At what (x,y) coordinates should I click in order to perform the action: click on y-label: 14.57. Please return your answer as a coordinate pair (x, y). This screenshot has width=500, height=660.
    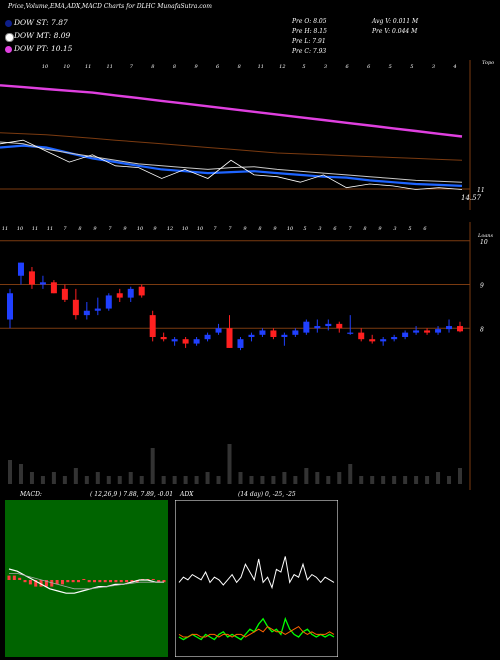
    Looking at the image, I should click on (471, 198).